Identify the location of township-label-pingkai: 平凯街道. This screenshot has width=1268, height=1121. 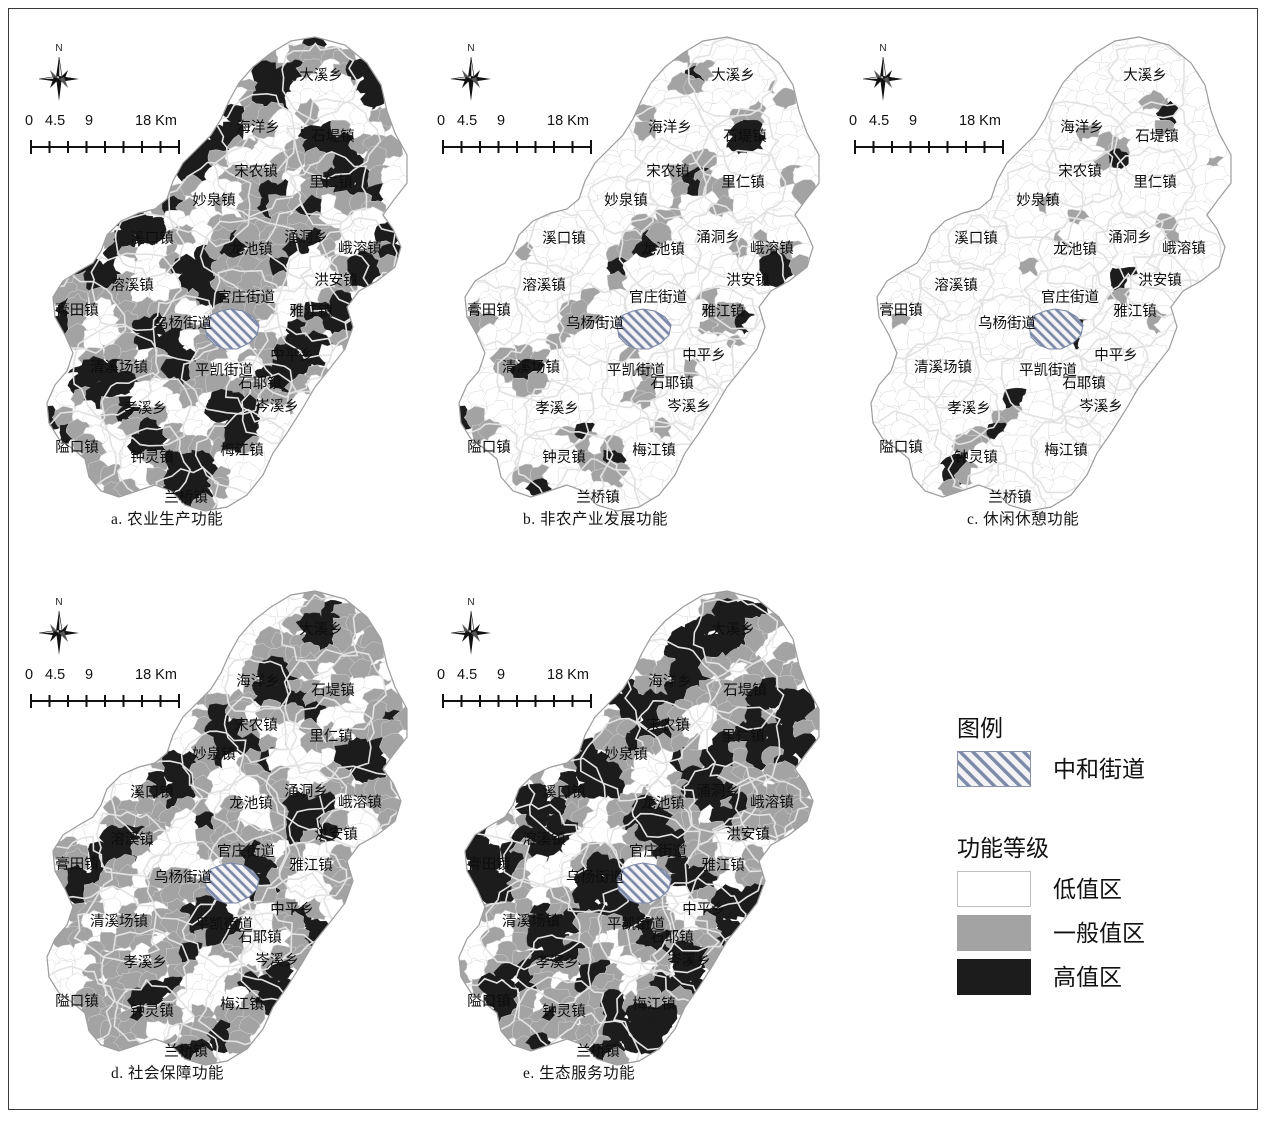
(224, 924).